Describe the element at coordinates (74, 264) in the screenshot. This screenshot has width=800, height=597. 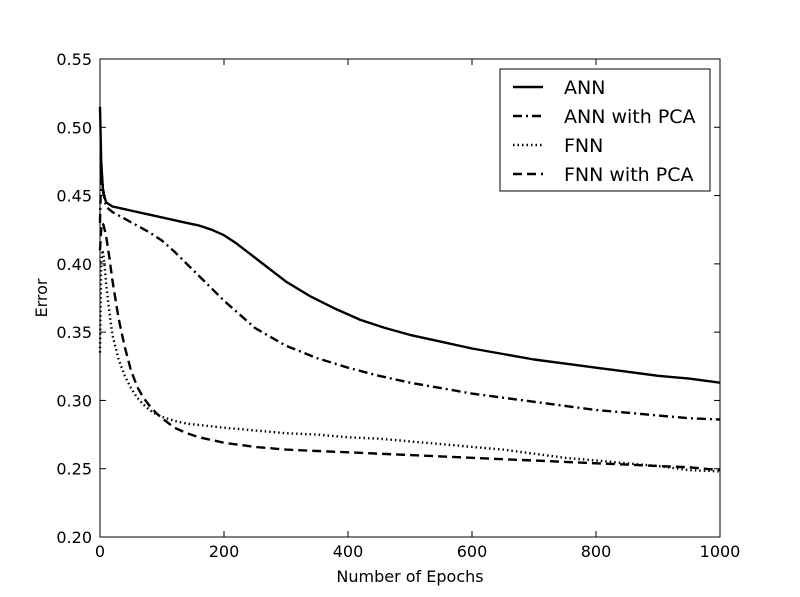
I see `y-tick-label: 0.40` at that location.